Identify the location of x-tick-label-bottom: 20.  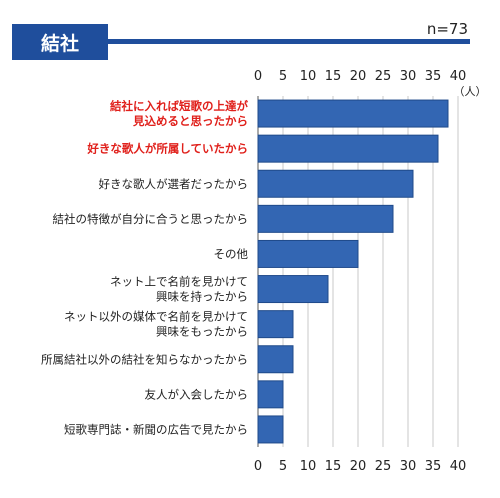
(358, 466).